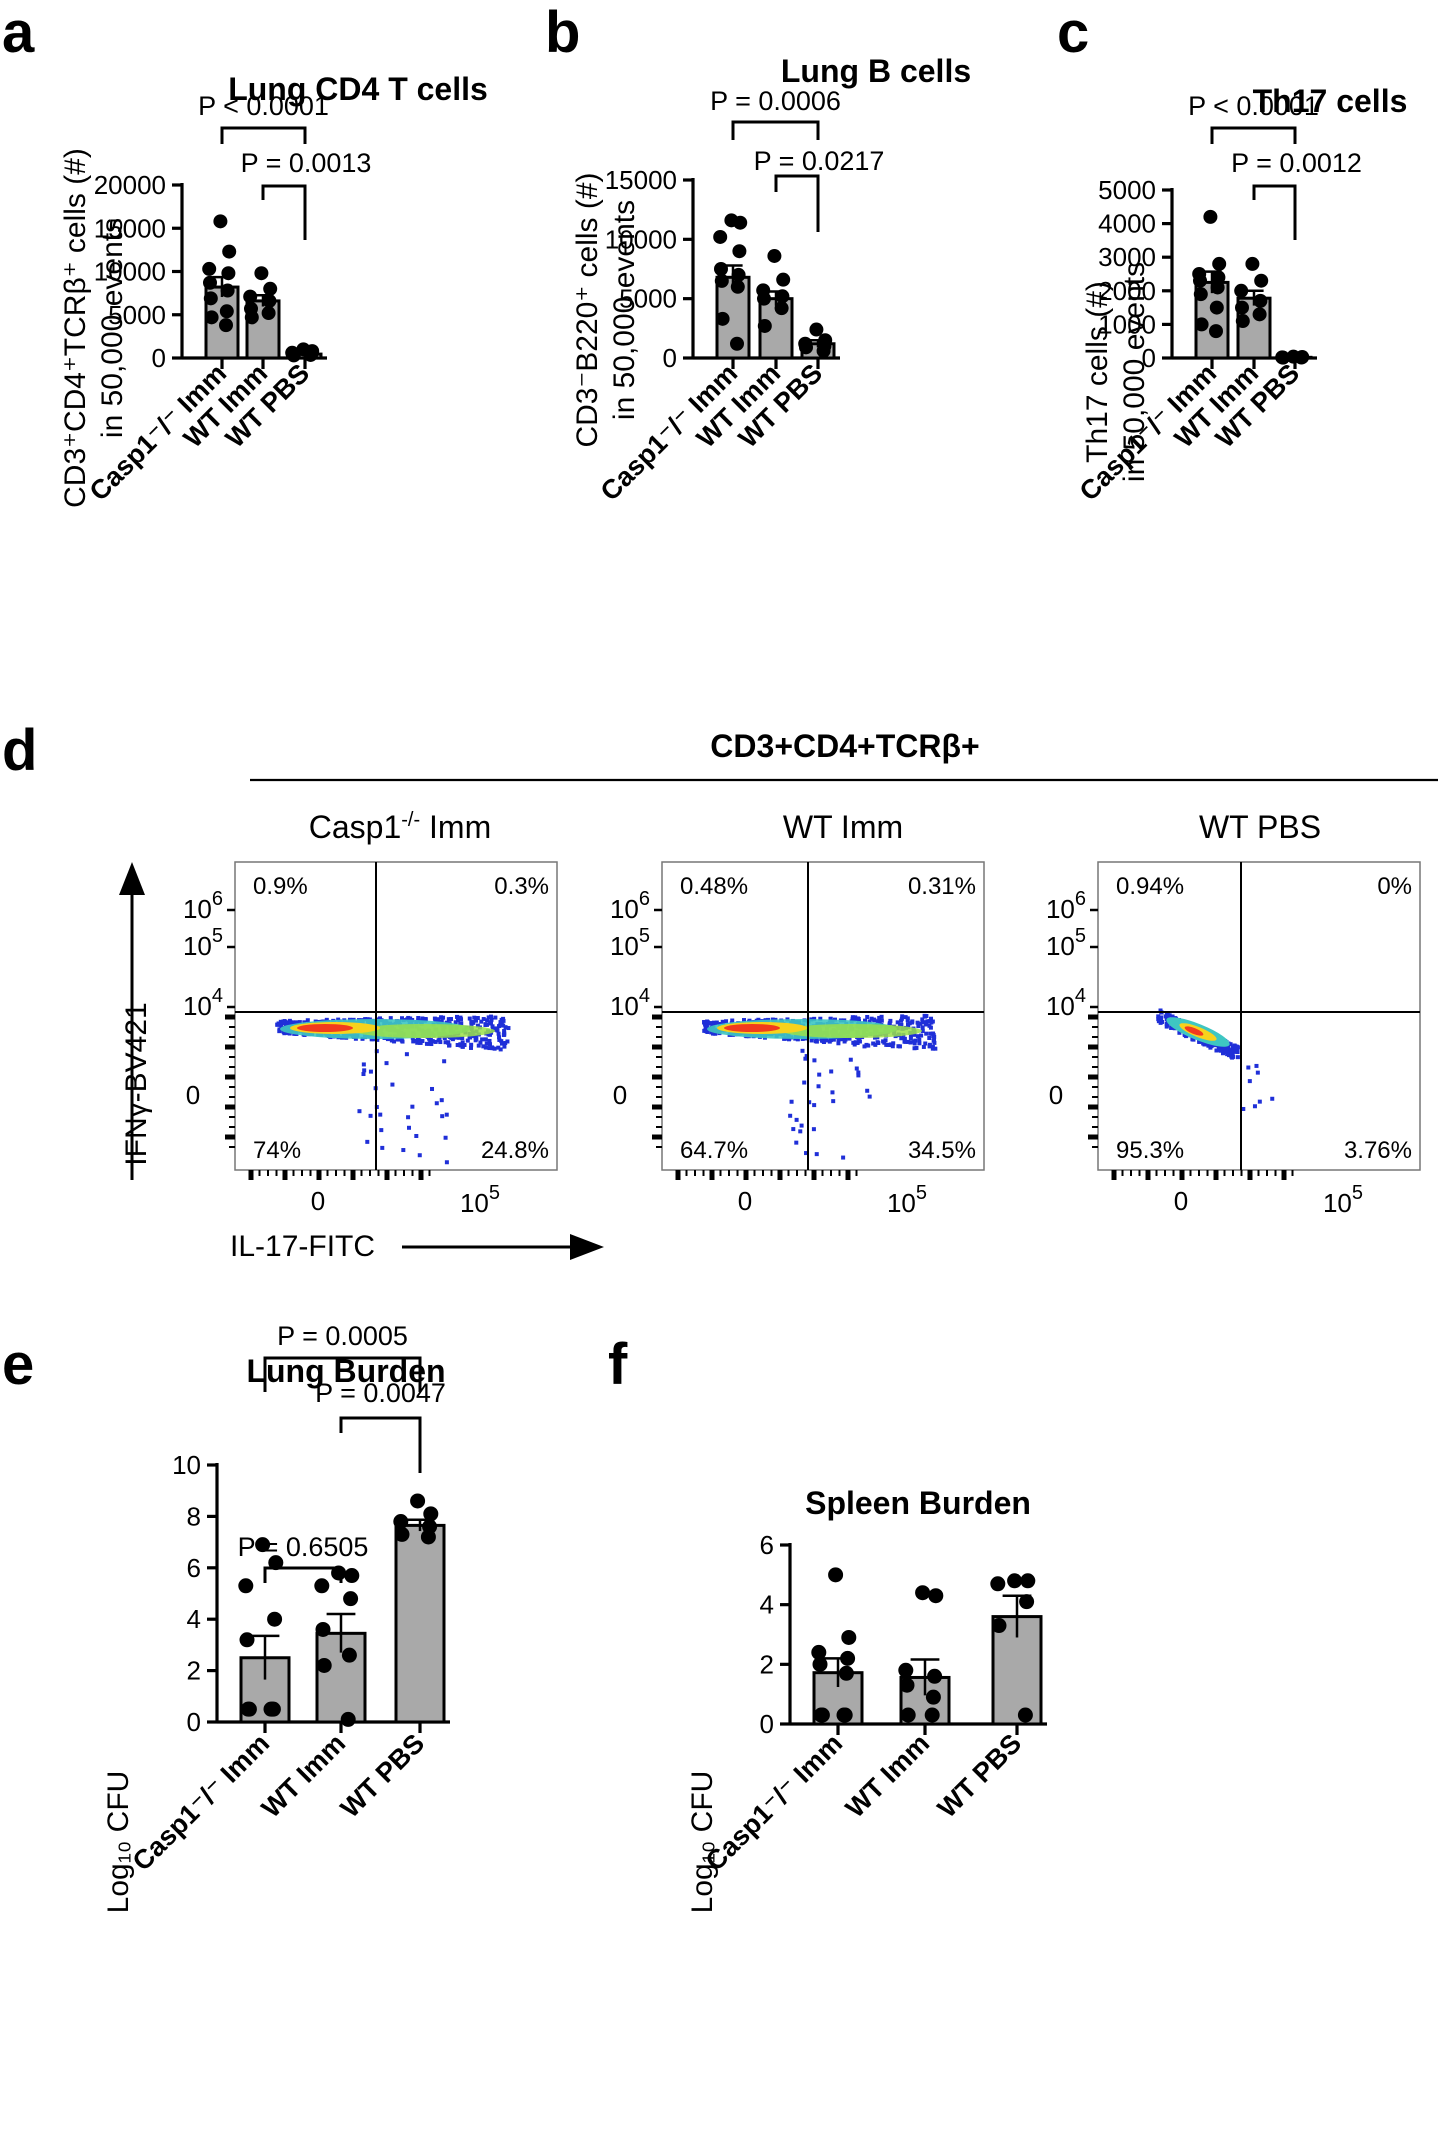 The image size is (1450, 2138). Describe the element at coordinates (819, 161) in the screenshot. I see `p-value-b-1: P = 0.0217` at that location.